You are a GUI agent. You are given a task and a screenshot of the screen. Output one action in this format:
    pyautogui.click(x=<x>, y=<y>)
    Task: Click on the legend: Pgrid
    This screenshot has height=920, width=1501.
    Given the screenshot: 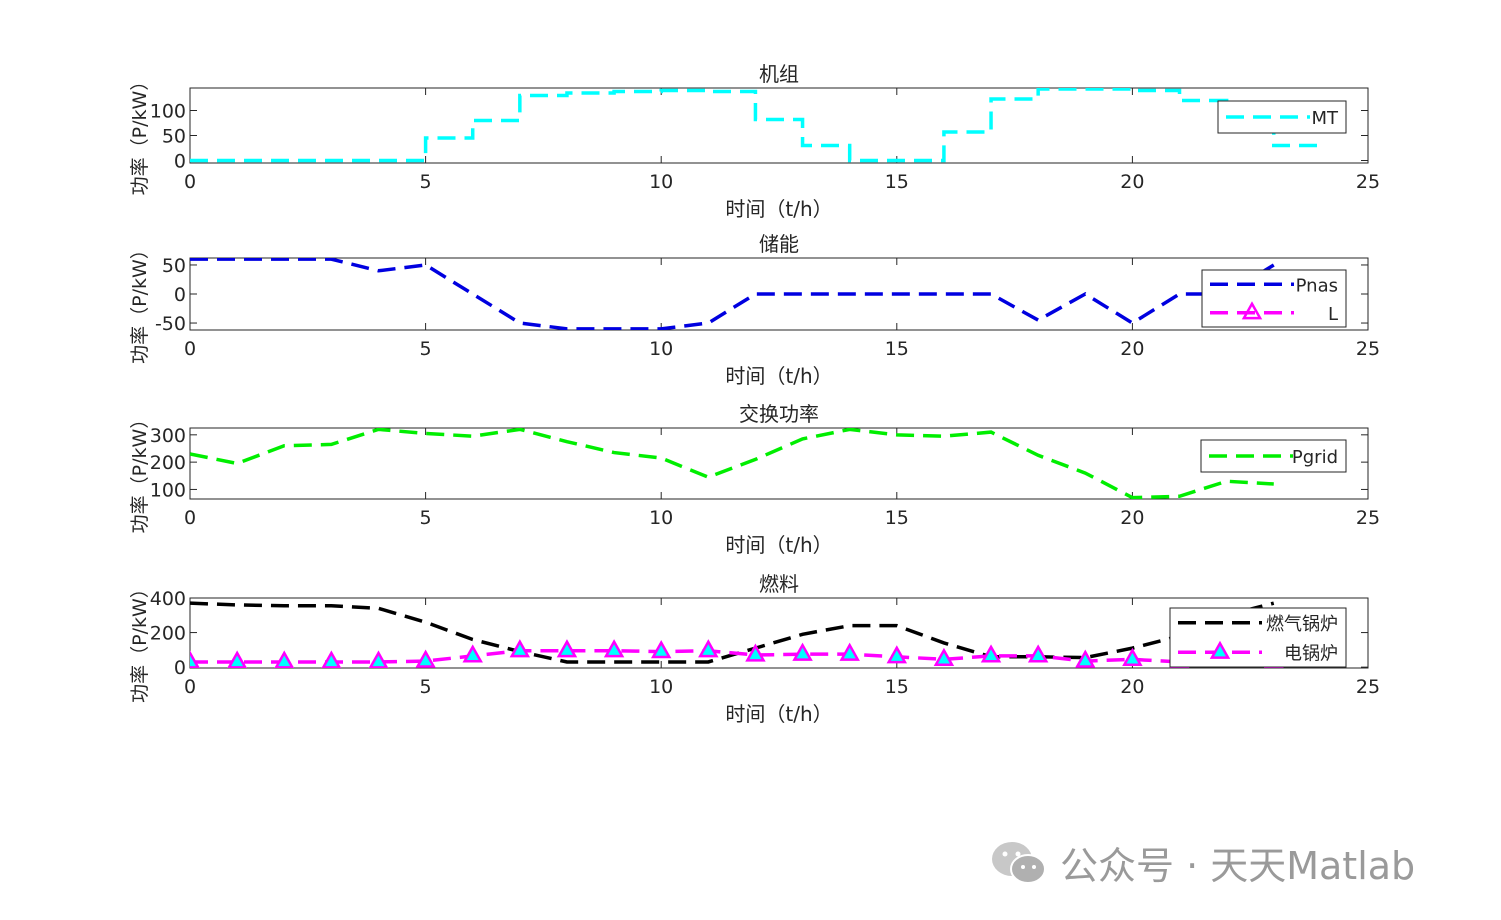 What is the action you would take?
    pyautogui.click(x=1273, y=456)
    